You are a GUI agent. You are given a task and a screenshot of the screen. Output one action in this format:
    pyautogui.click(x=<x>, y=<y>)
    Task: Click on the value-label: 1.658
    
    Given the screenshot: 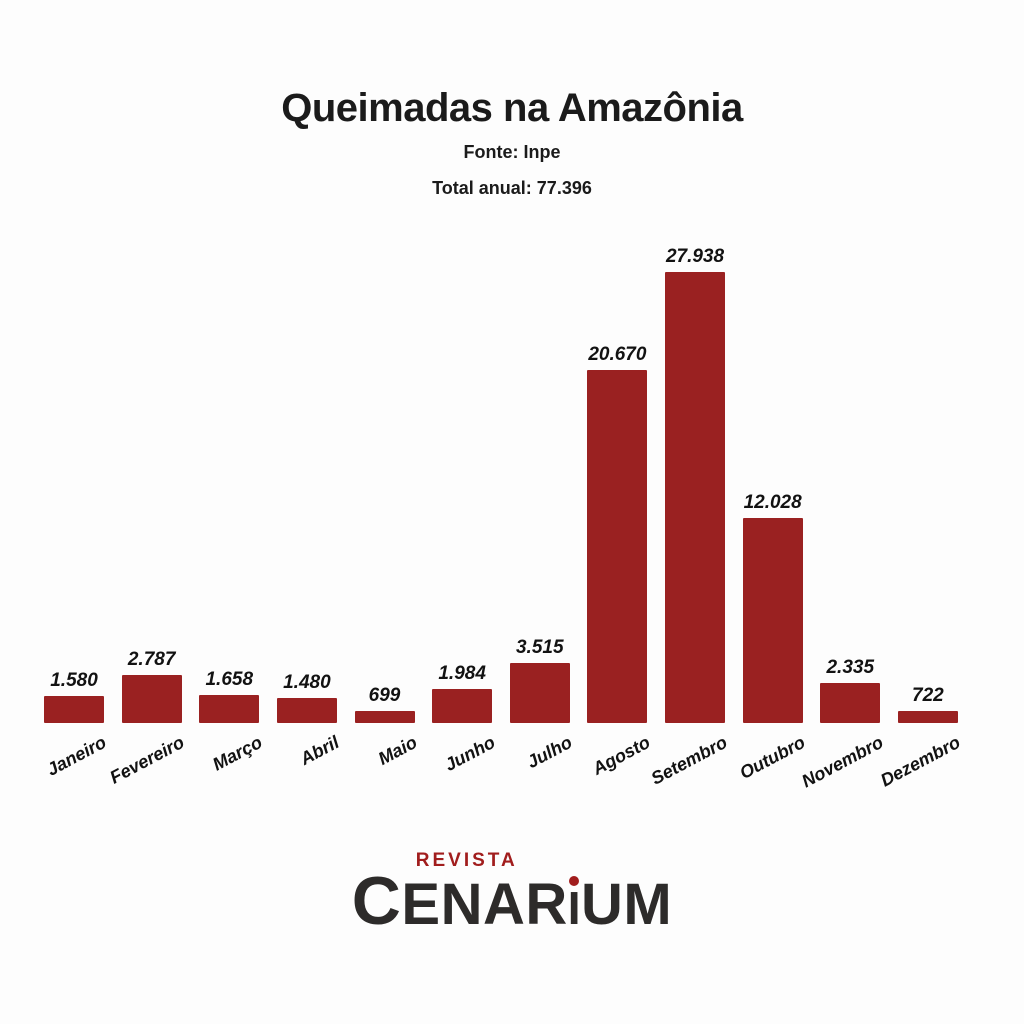 What is the action you would take?
    pyautogui.click(x=229, y=679)
    